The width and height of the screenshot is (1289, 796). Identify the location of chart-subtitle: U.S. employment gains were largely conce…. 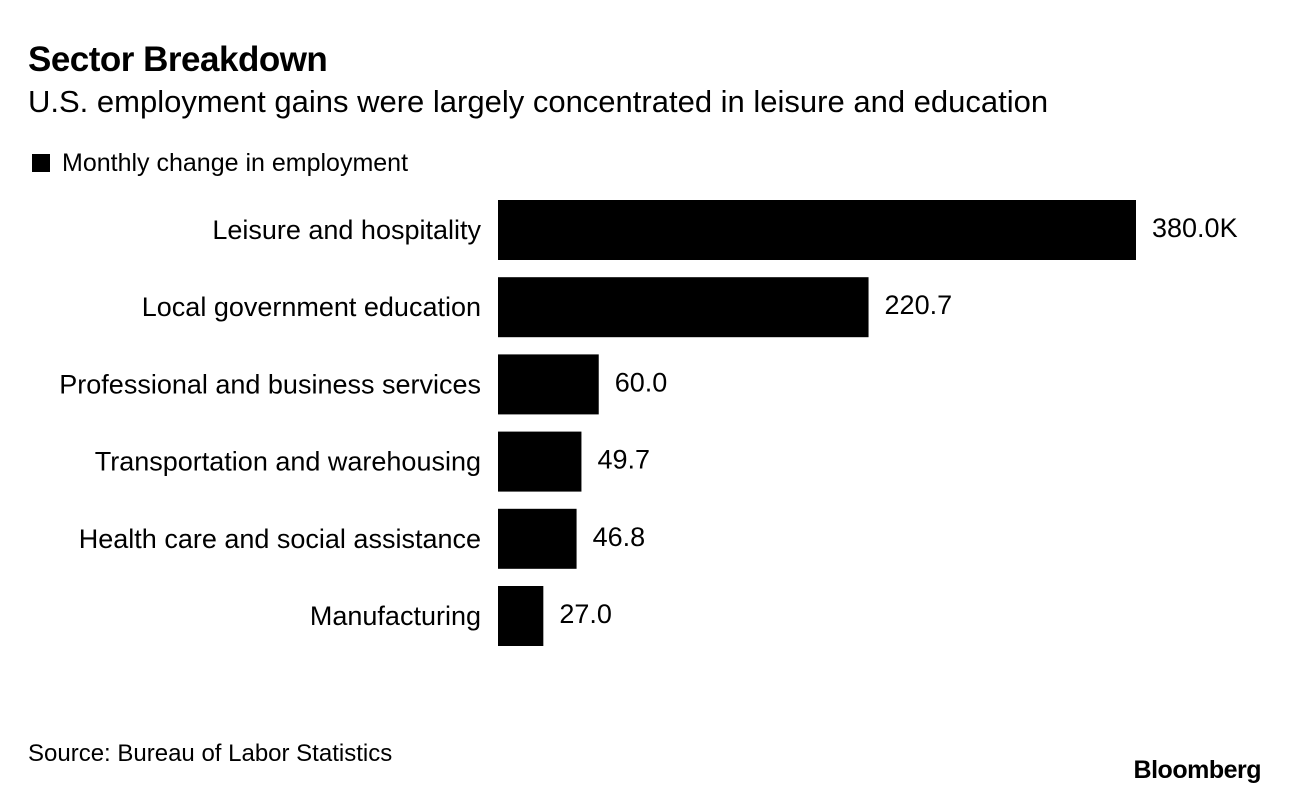
(538, 101).